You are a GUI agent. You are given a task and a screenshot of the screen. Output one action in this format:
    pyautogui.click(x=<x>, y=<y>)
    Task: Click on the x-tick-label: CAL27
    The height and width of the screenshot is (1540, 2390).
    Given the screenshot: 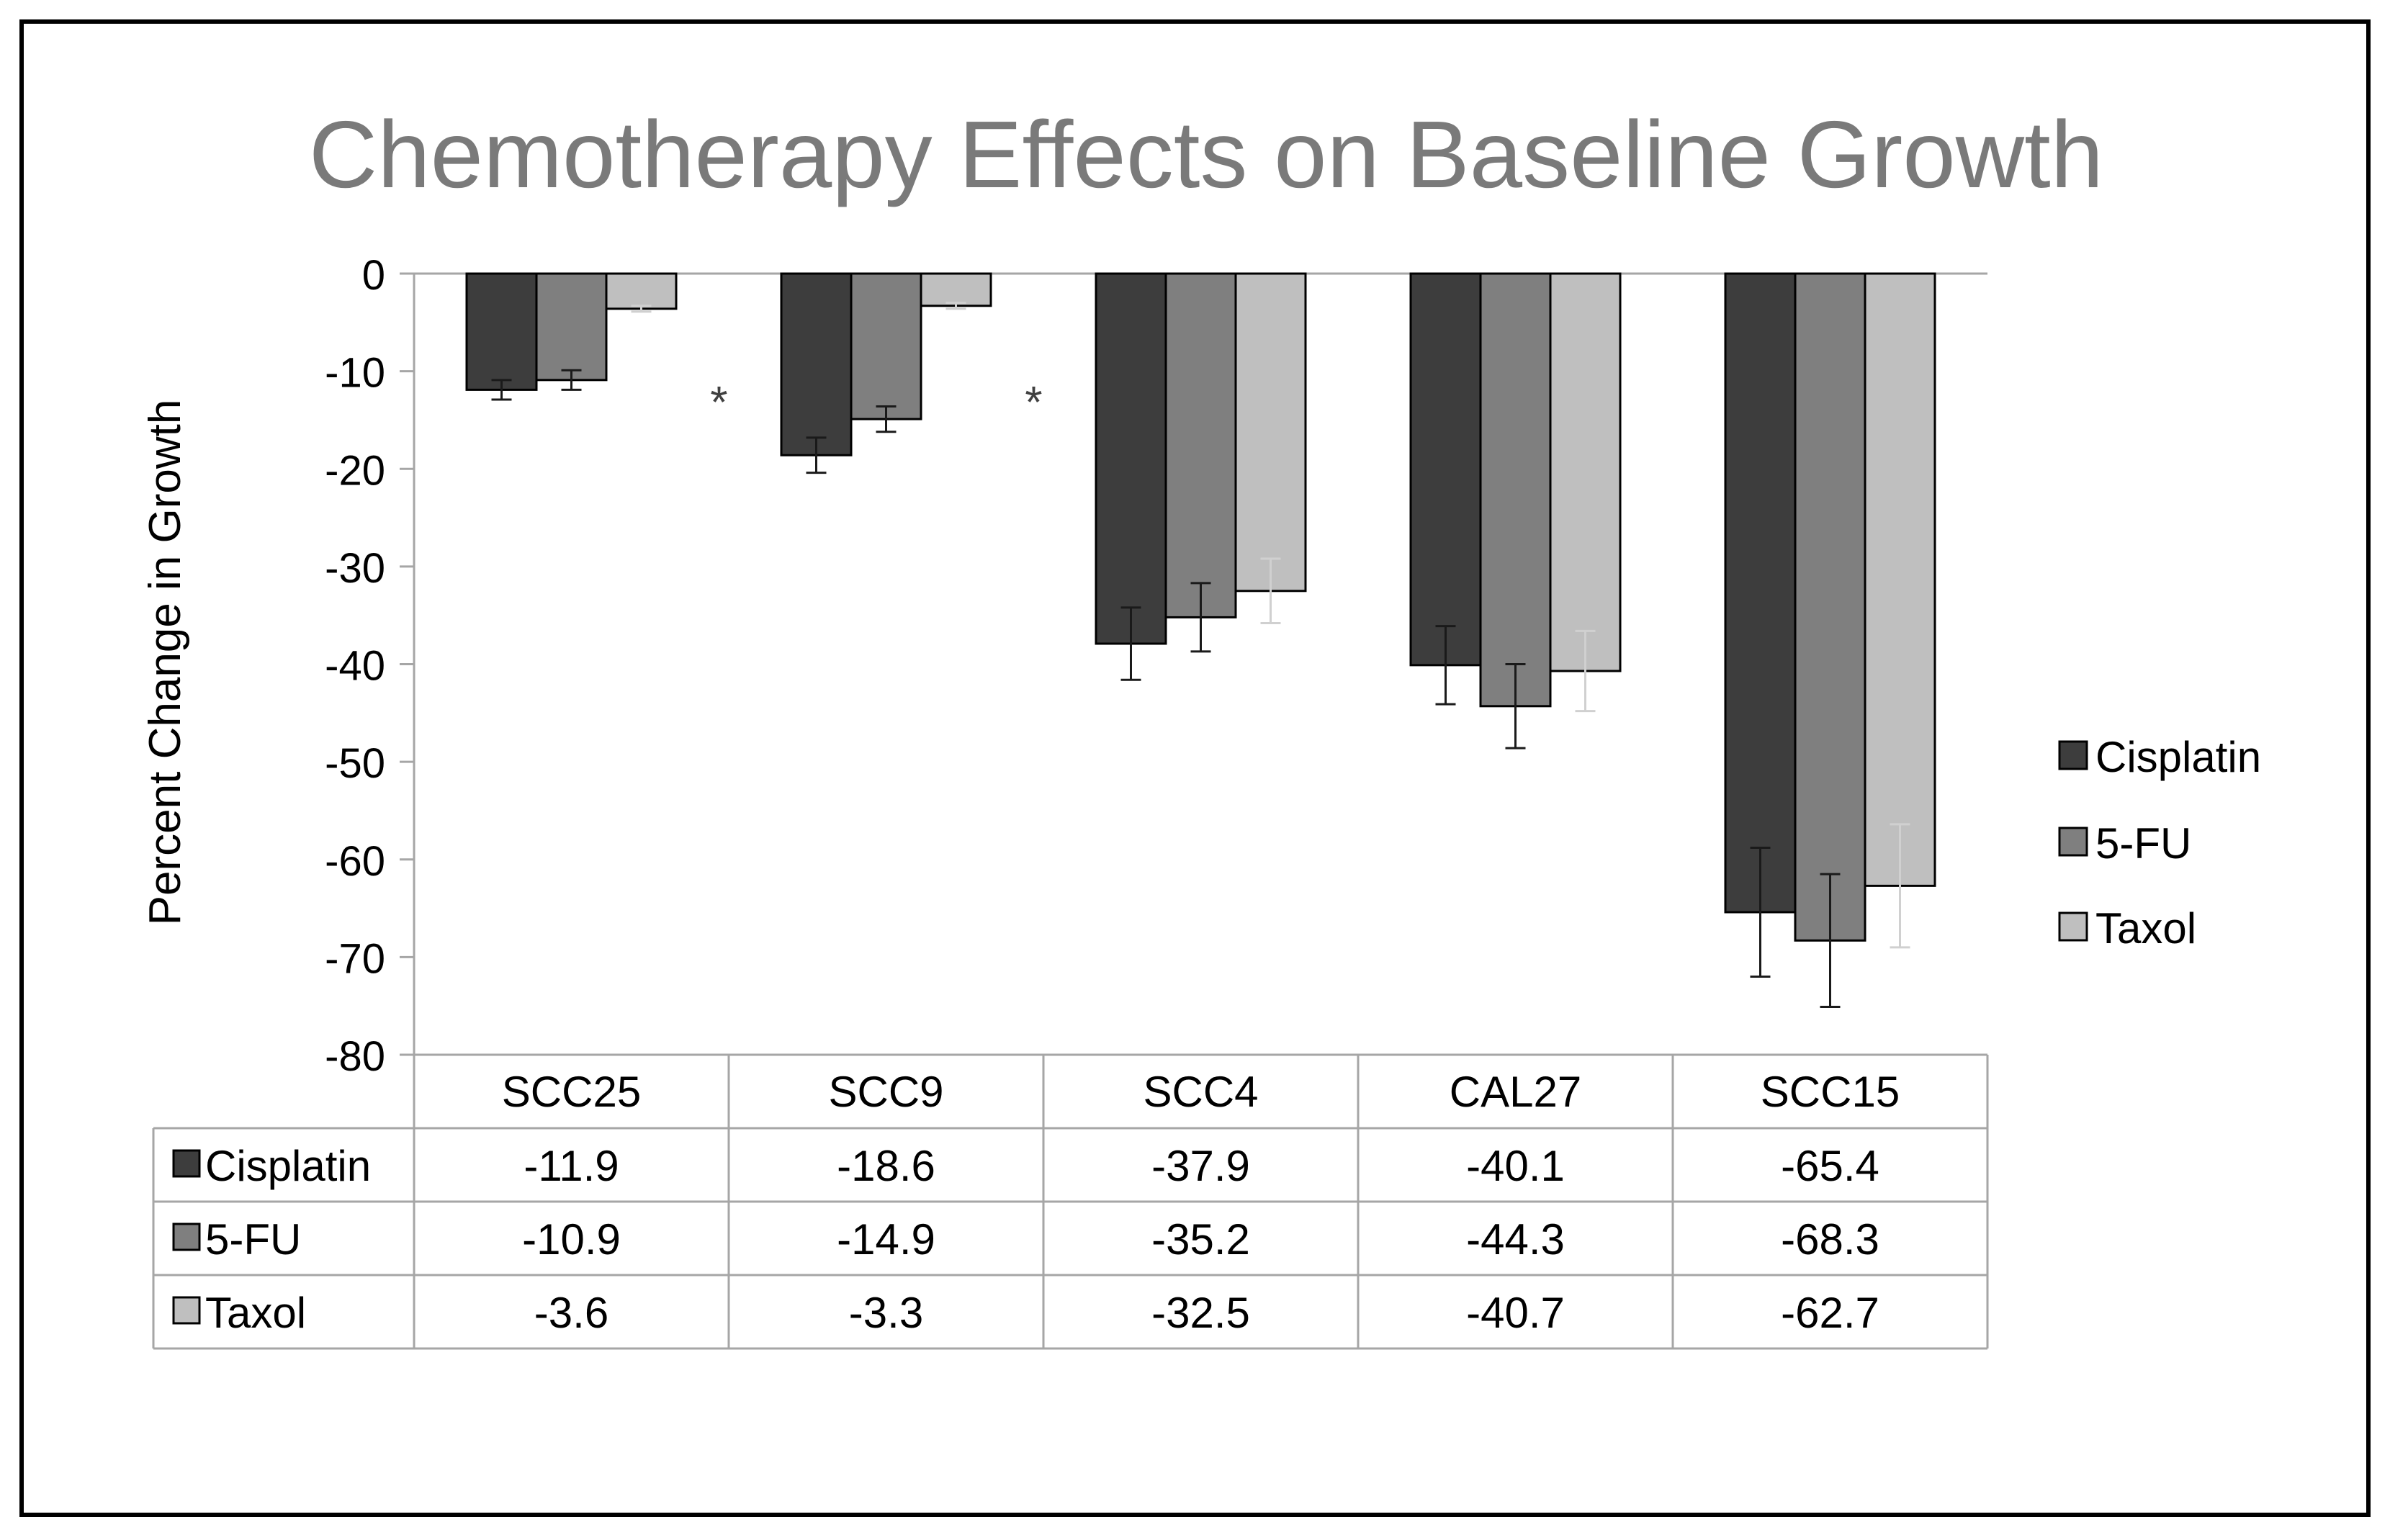 What is the action you would take?
    pyautogui.click(x=1515, y=1092)
    